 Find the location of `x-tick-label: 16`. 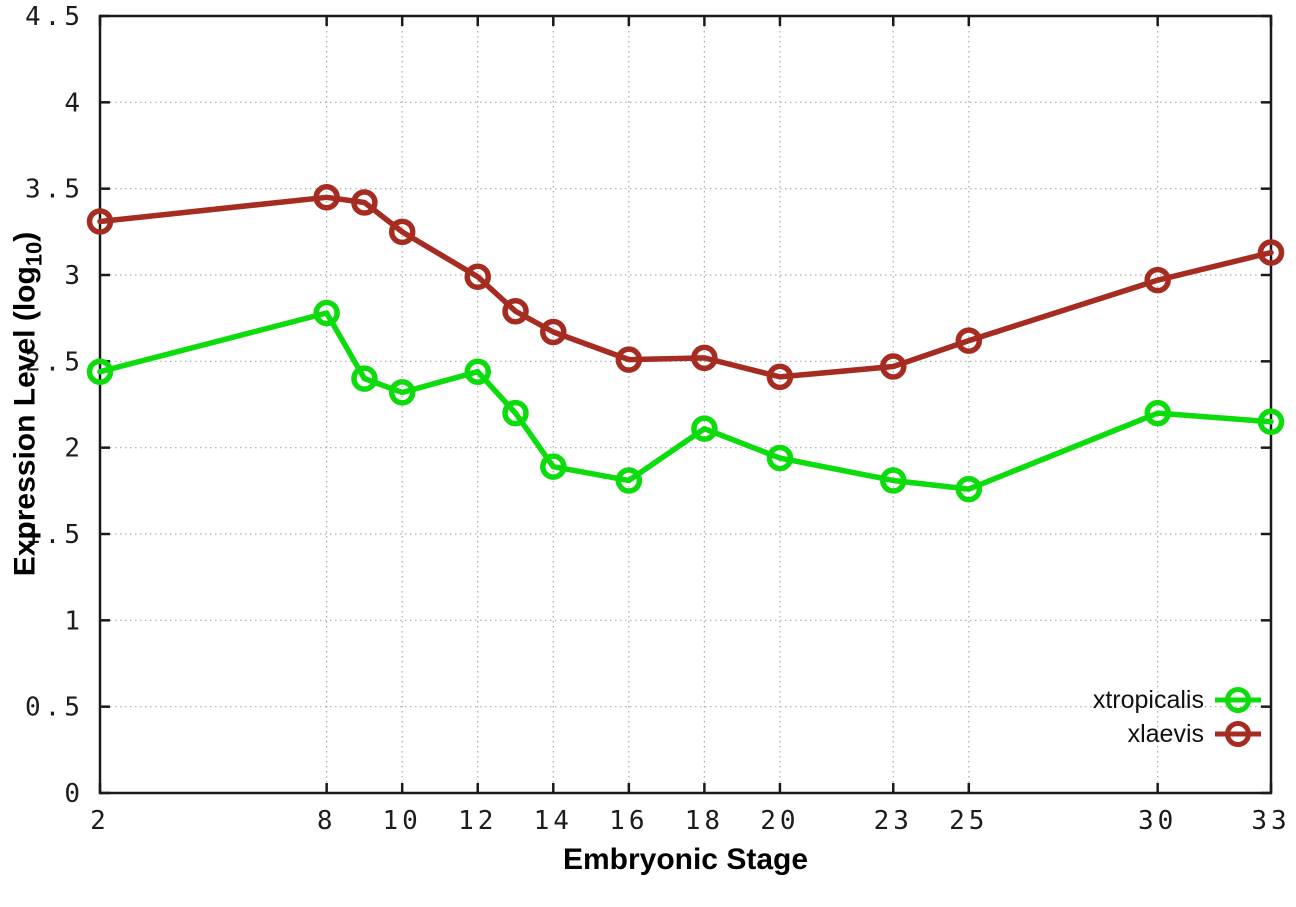

x-tick-label: 16 is located at coordinates (628, 821).